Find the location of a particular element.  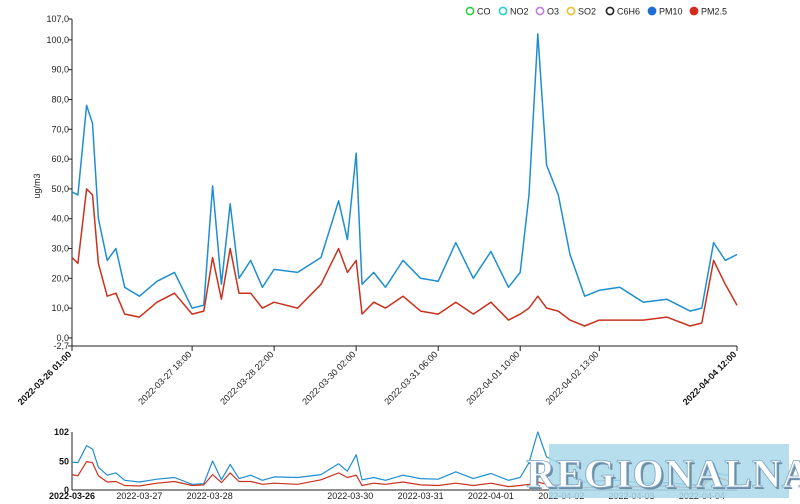

legend-item-no2: NO2 is located at coordinates (513, 12).